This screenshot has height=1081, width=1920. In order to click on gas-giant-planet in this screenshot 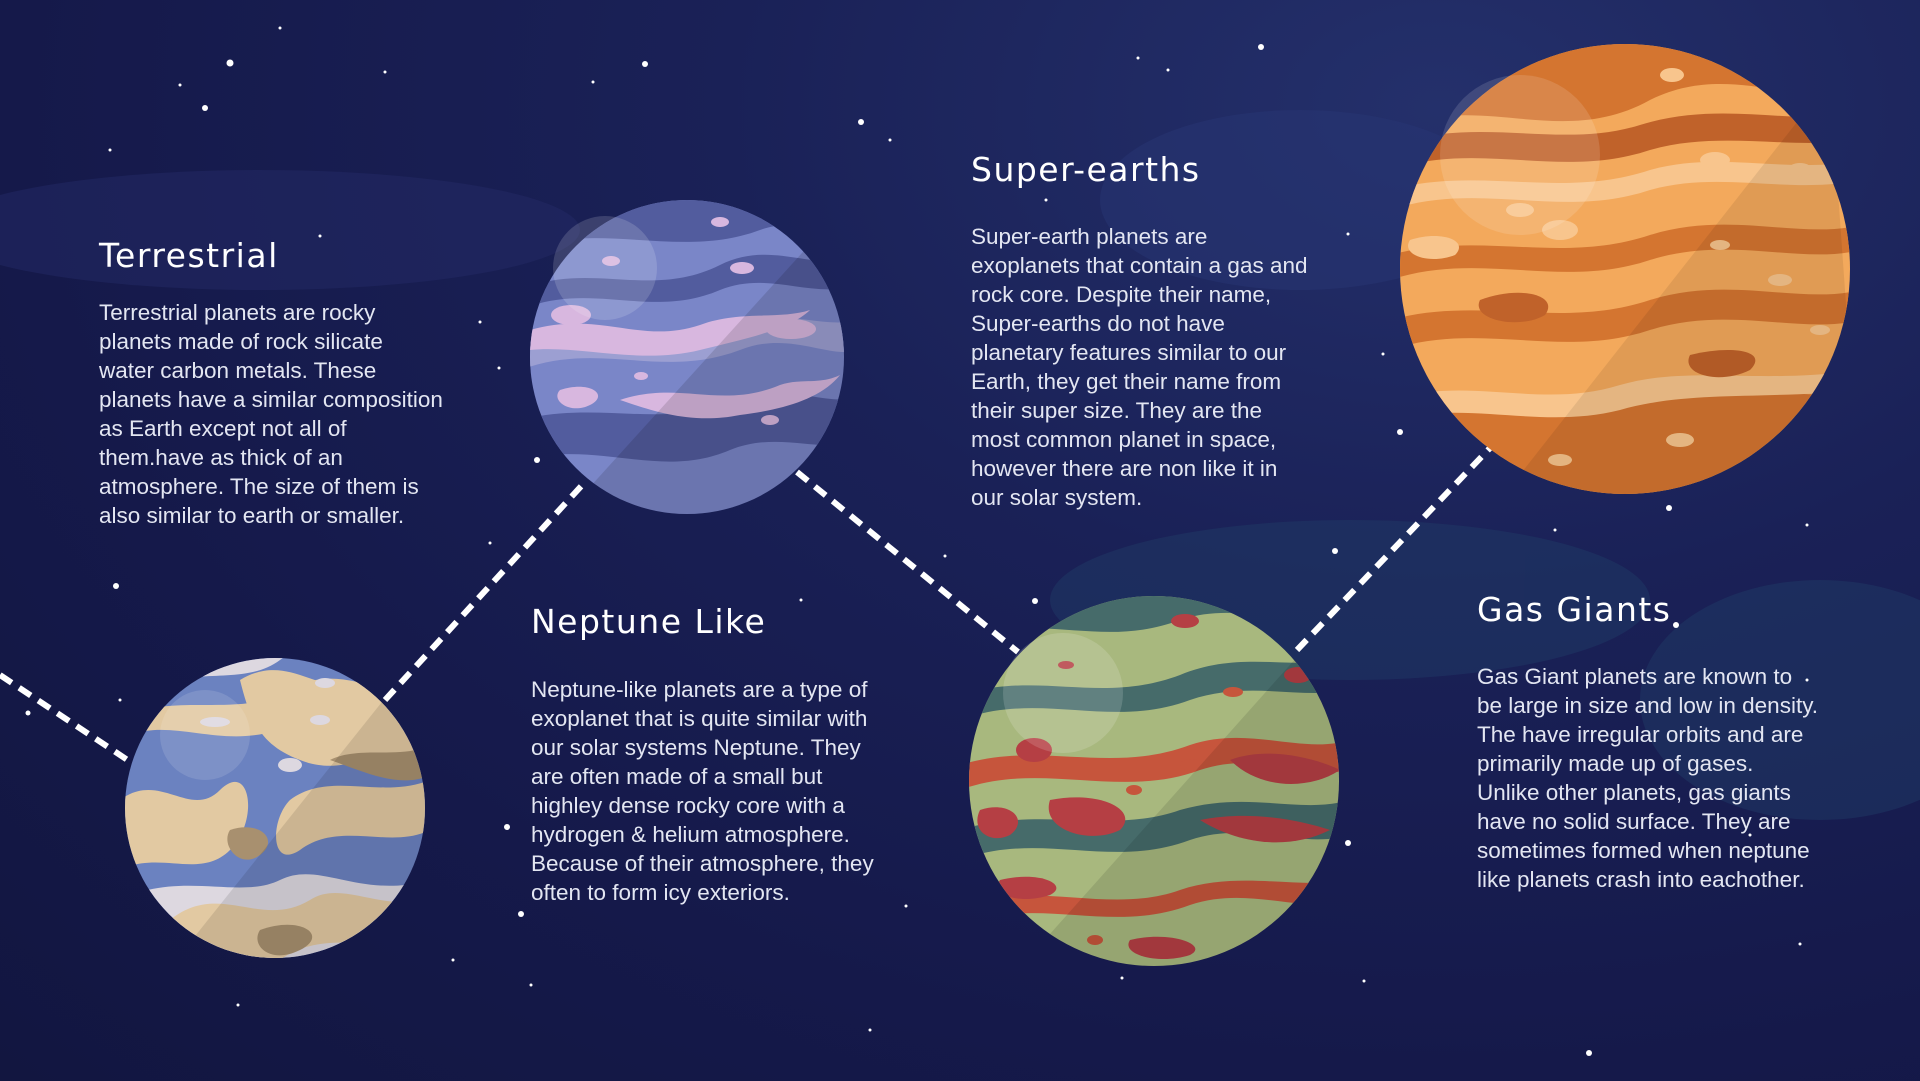, I will do `click(1625, 269)`.